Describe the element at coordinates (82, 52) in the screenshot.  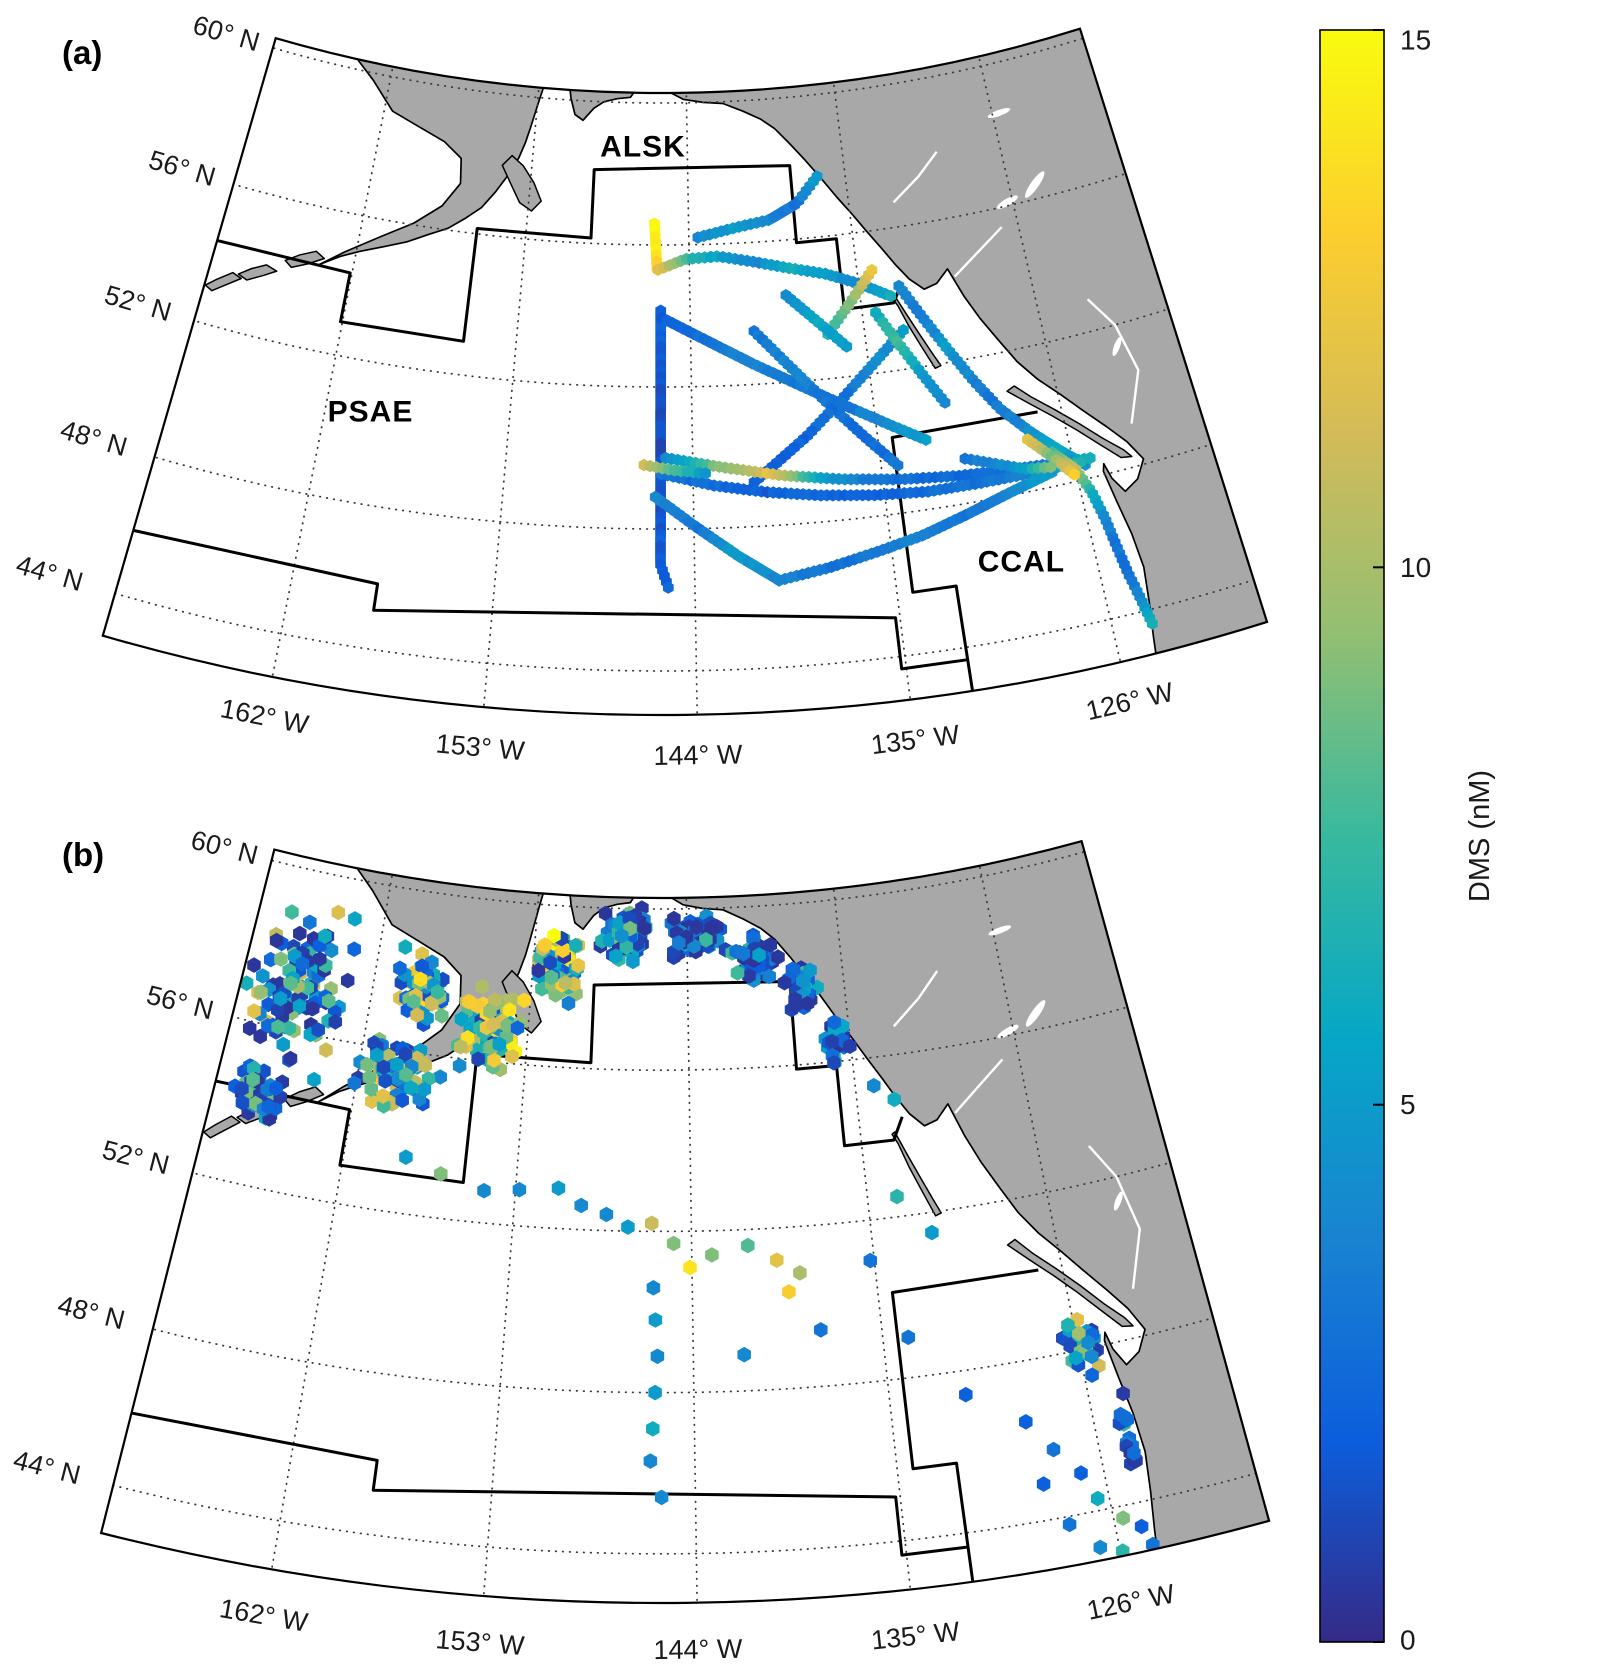
I see `panel-label-a: (a)` at that location.